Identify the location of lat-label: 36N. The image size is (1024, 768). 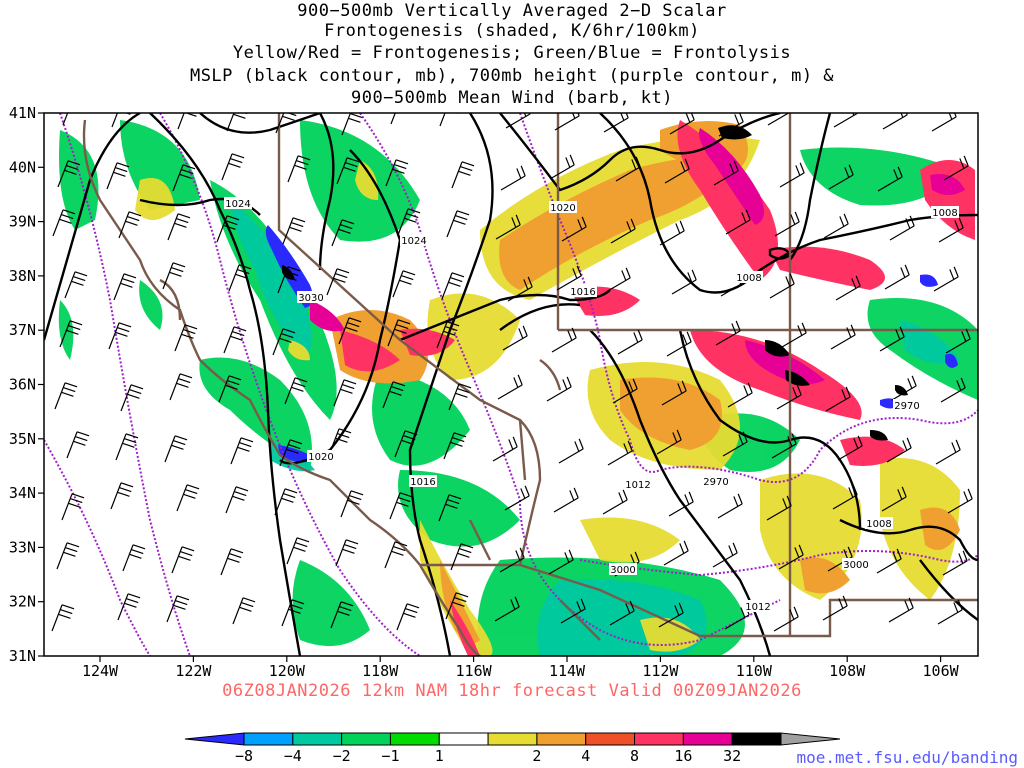
(22, 385).